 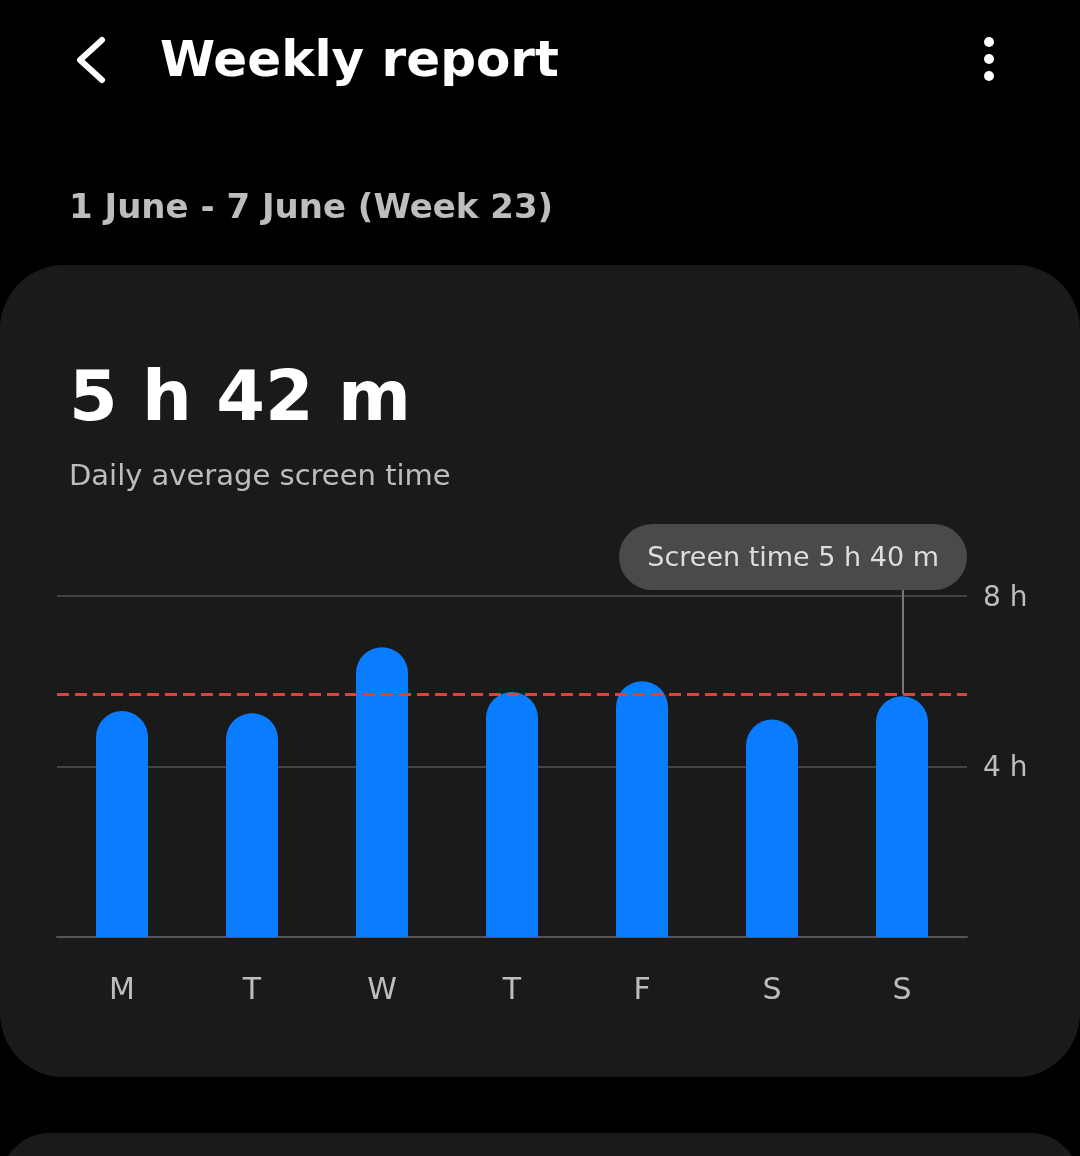 What do you see at coordinates (1005, 596) in the screenshot?
I see `y-tick-label: 8 h` at bounding box center [1005, 596].